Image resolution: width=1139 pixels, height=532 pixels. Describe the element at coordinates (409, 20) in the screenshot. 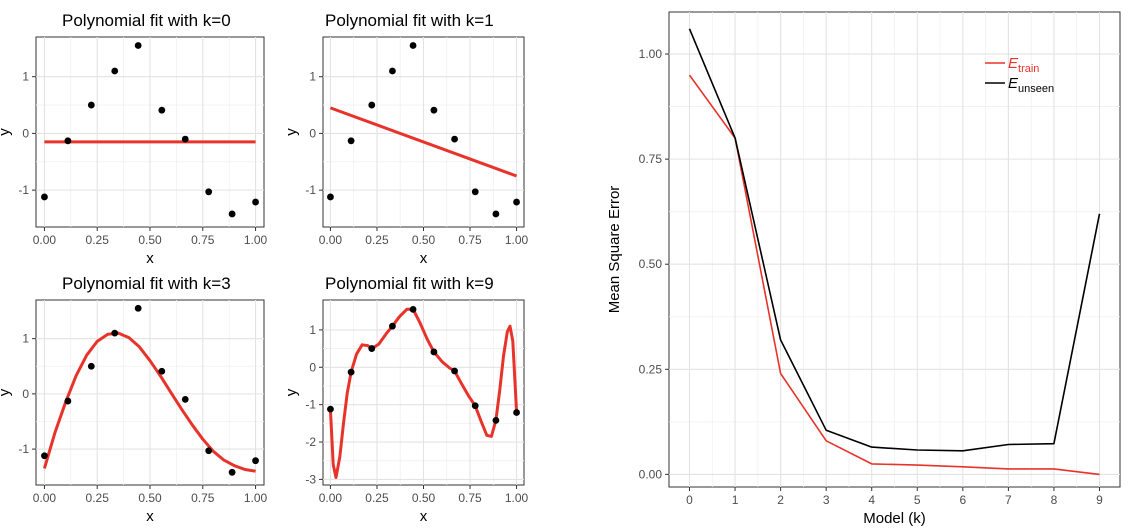

I see `chart-title: Polynomial fit with k=1` at that location.